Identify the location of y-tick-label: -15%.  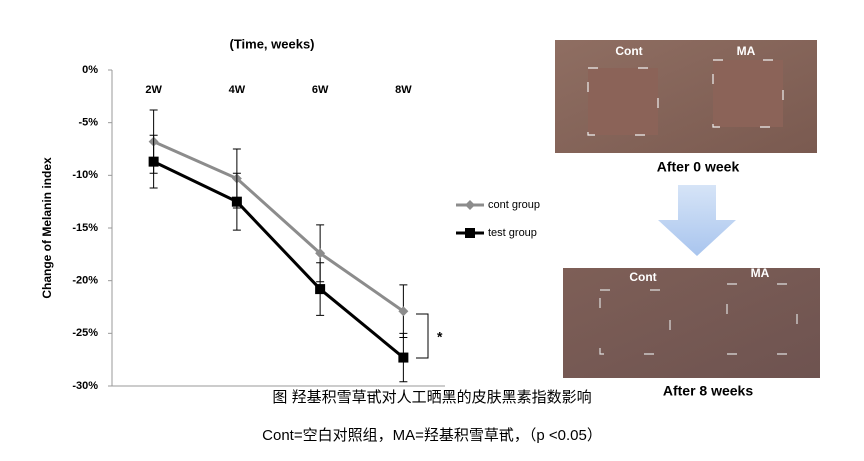
(85, 228).